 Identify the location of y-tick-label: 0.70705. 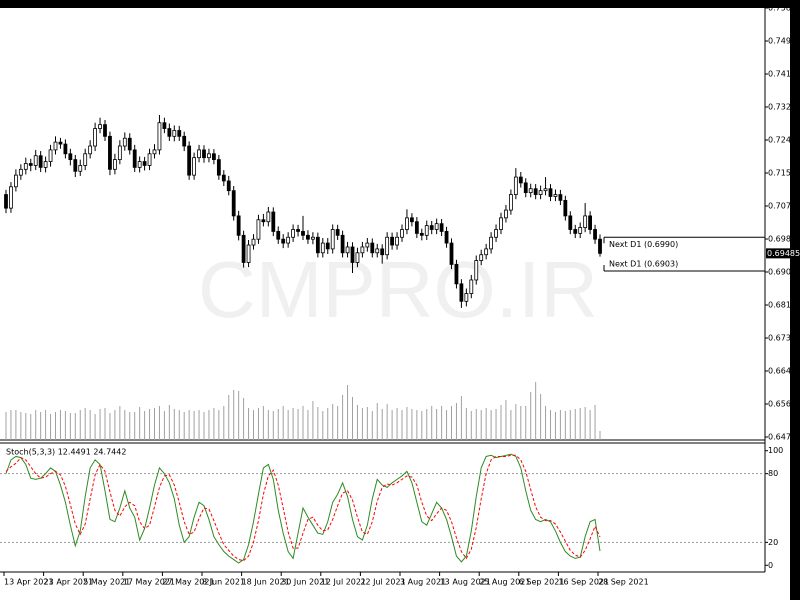
(784, 206).